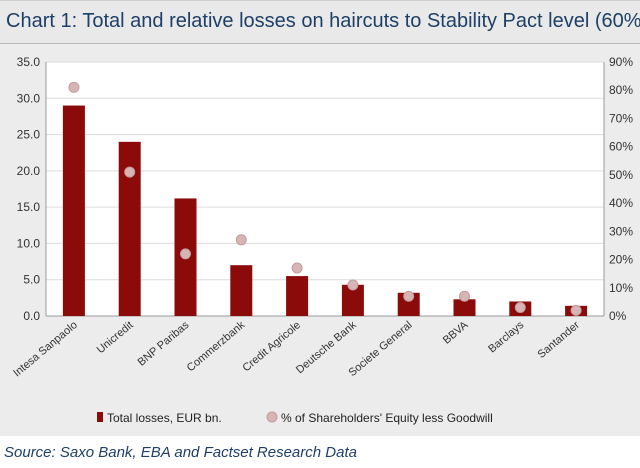 The width and height of the screenshot is (640, 468). Describe the element at coordinates (621, 118) in the screenshot. I see `y-right-tick-label: 70%` at that location.